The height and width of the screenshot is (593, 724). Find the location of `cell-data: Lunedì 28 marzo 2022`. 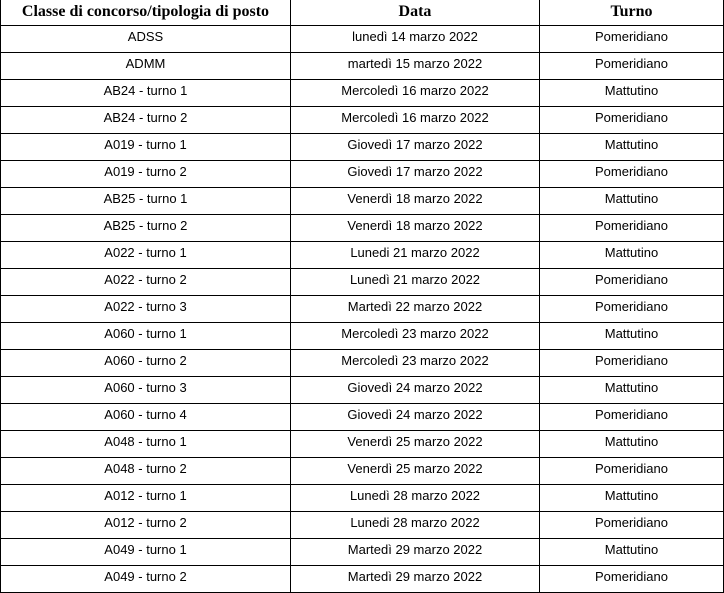

cell-data: Lunedì 28 marzo 2022 is located at coordinates (415, 498).